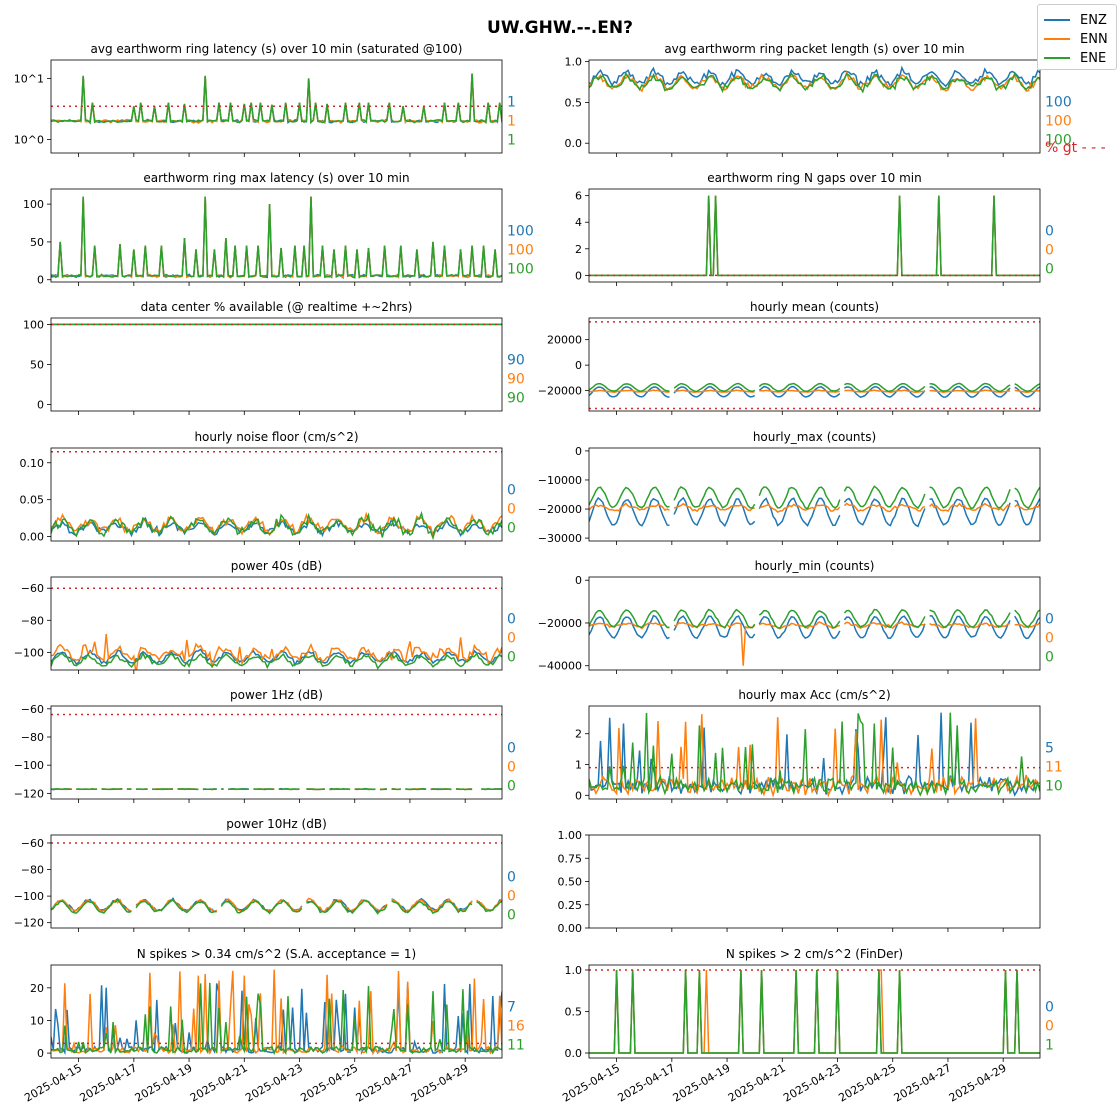 The width and height of the screenshot is (1120, 1120). I want to click on subplot-title: power 40s (dB), so click(276, 566).